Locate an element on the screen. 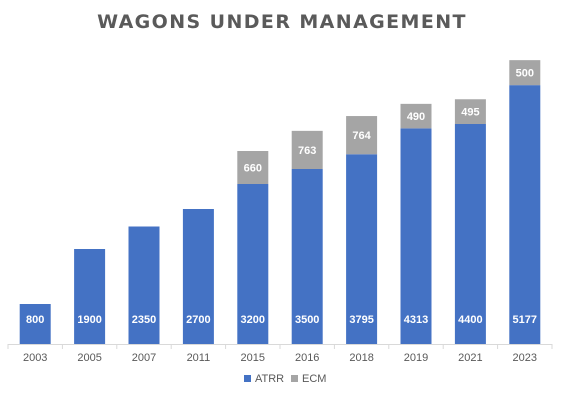  bar-atrr-2021 is located at coordinates (470, 234).